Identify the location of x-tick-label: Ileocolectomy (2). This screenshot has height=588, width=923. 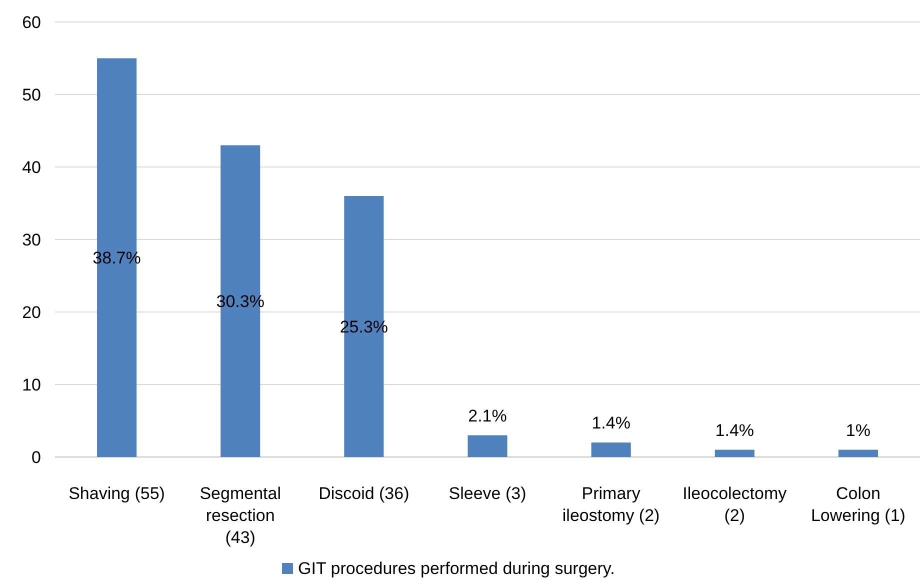
(735, 504).